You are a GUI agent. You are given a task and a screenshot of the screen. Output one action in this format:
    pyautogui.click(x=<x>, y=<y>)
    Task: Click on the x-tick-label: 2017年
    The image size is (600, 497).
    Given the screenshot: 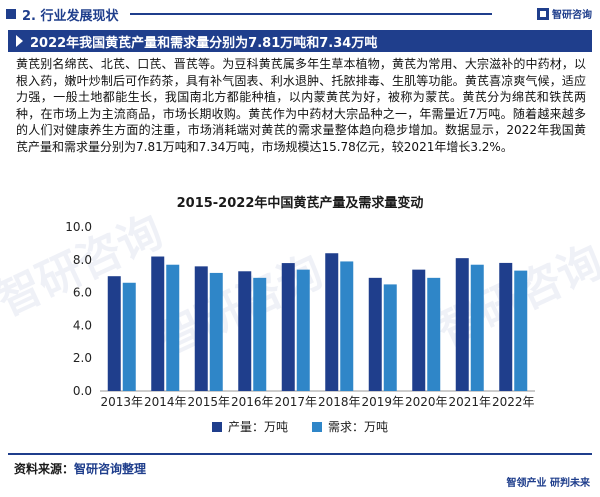 What is the action you would take?
    pyautogui.click(x=295, y=402)
    